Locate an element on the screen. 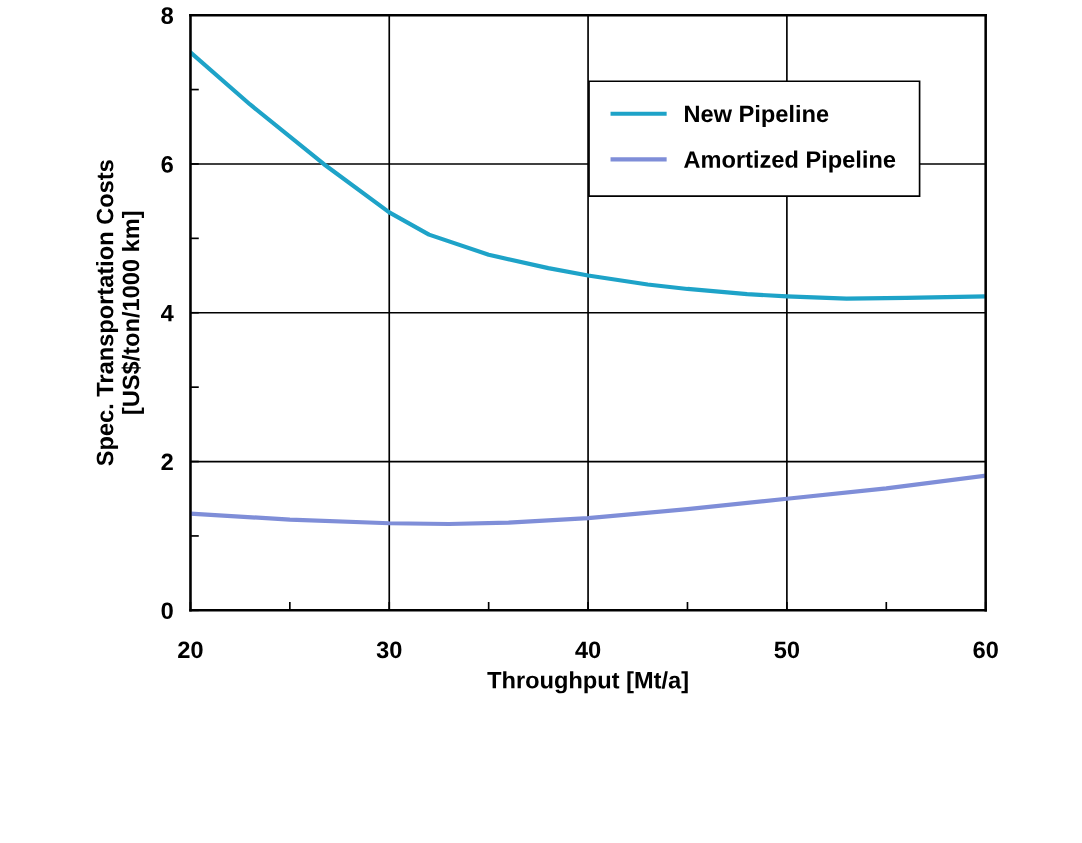 This screenshot has width=1082, height=843. y-tick-label: 4 is located at coordinates (167, 313).